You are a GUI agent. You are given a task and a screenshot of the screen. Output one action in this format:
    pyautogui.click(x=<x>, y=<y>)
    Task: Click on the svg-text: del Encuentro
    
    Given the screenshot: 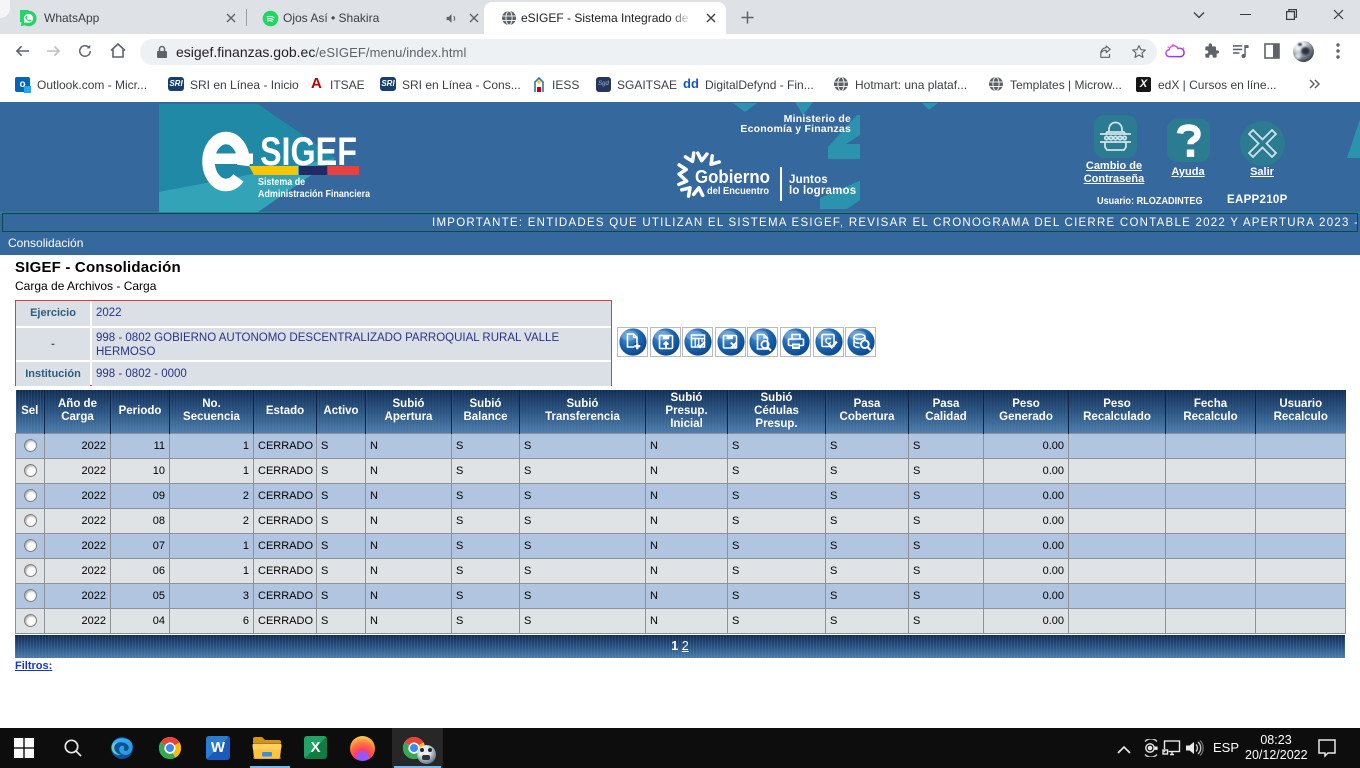 What is the action you would take?
    pyautogui.click(x=738, y=191)
    